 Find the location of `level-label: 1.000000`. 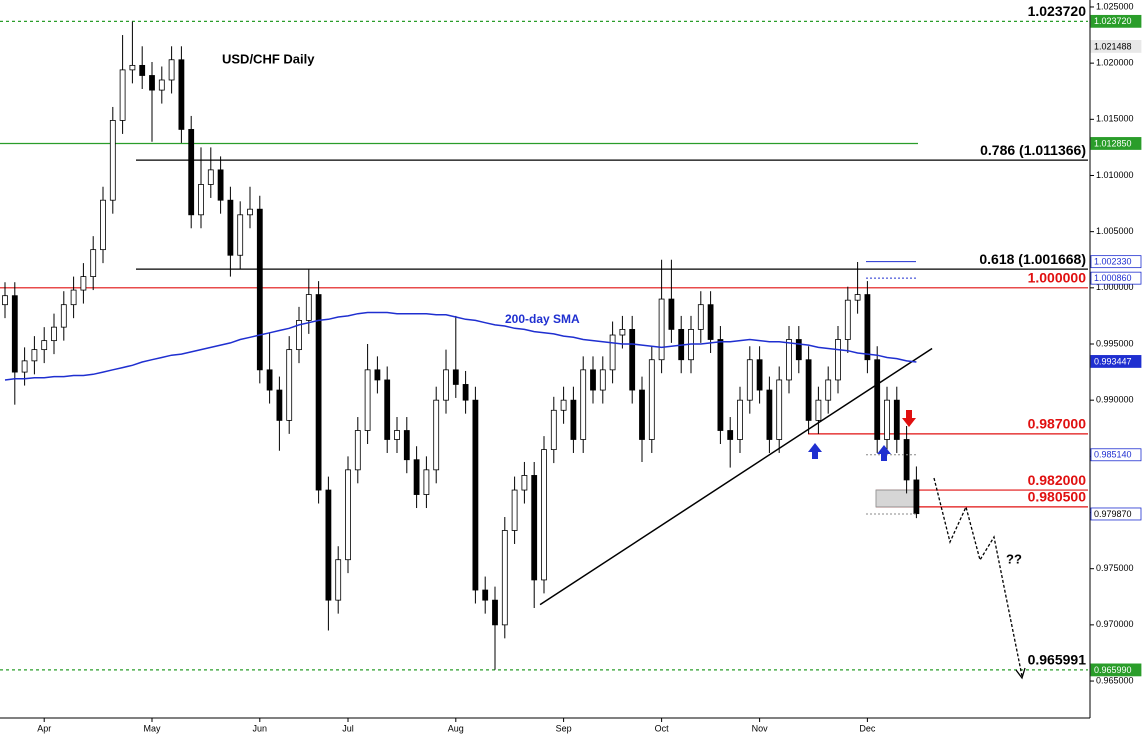

level-label: 1.000000 is located at coordinates (1057, 278).